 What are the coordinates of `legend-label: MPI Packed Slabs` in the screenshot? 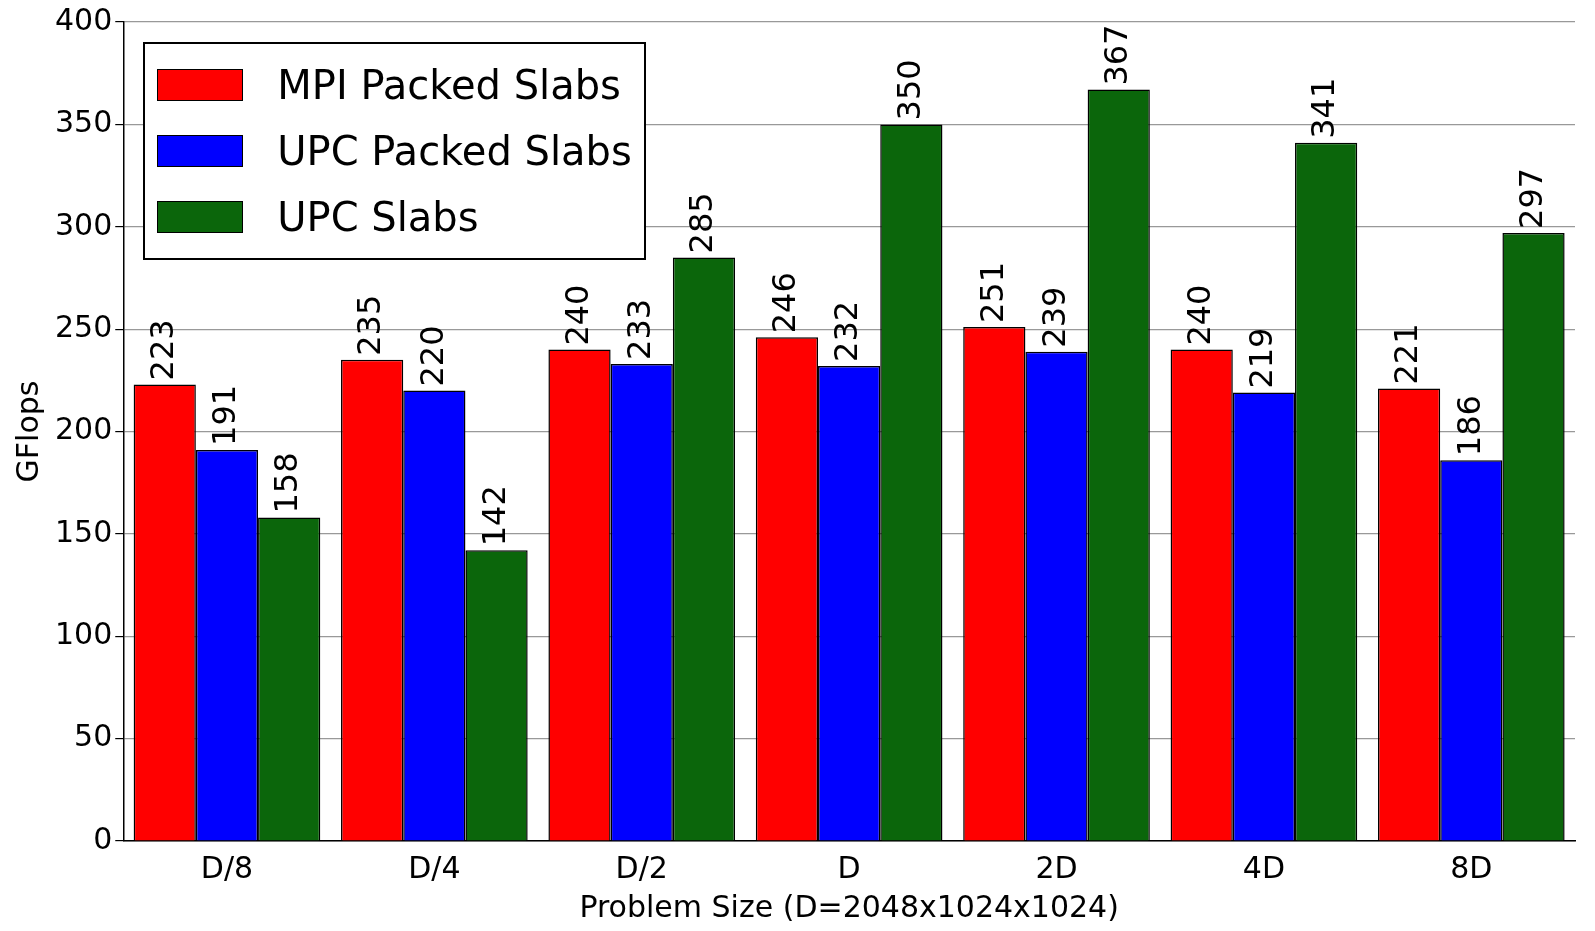 It's located at (449, 85).